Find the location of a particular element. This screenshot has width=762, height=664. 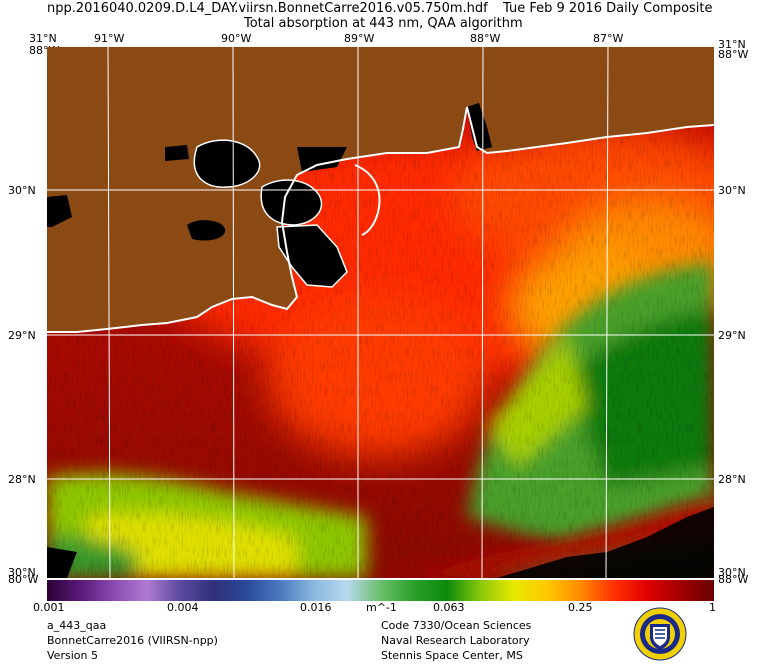

lon-tick-top-91: 91°W is located at coordinates (109, 38).